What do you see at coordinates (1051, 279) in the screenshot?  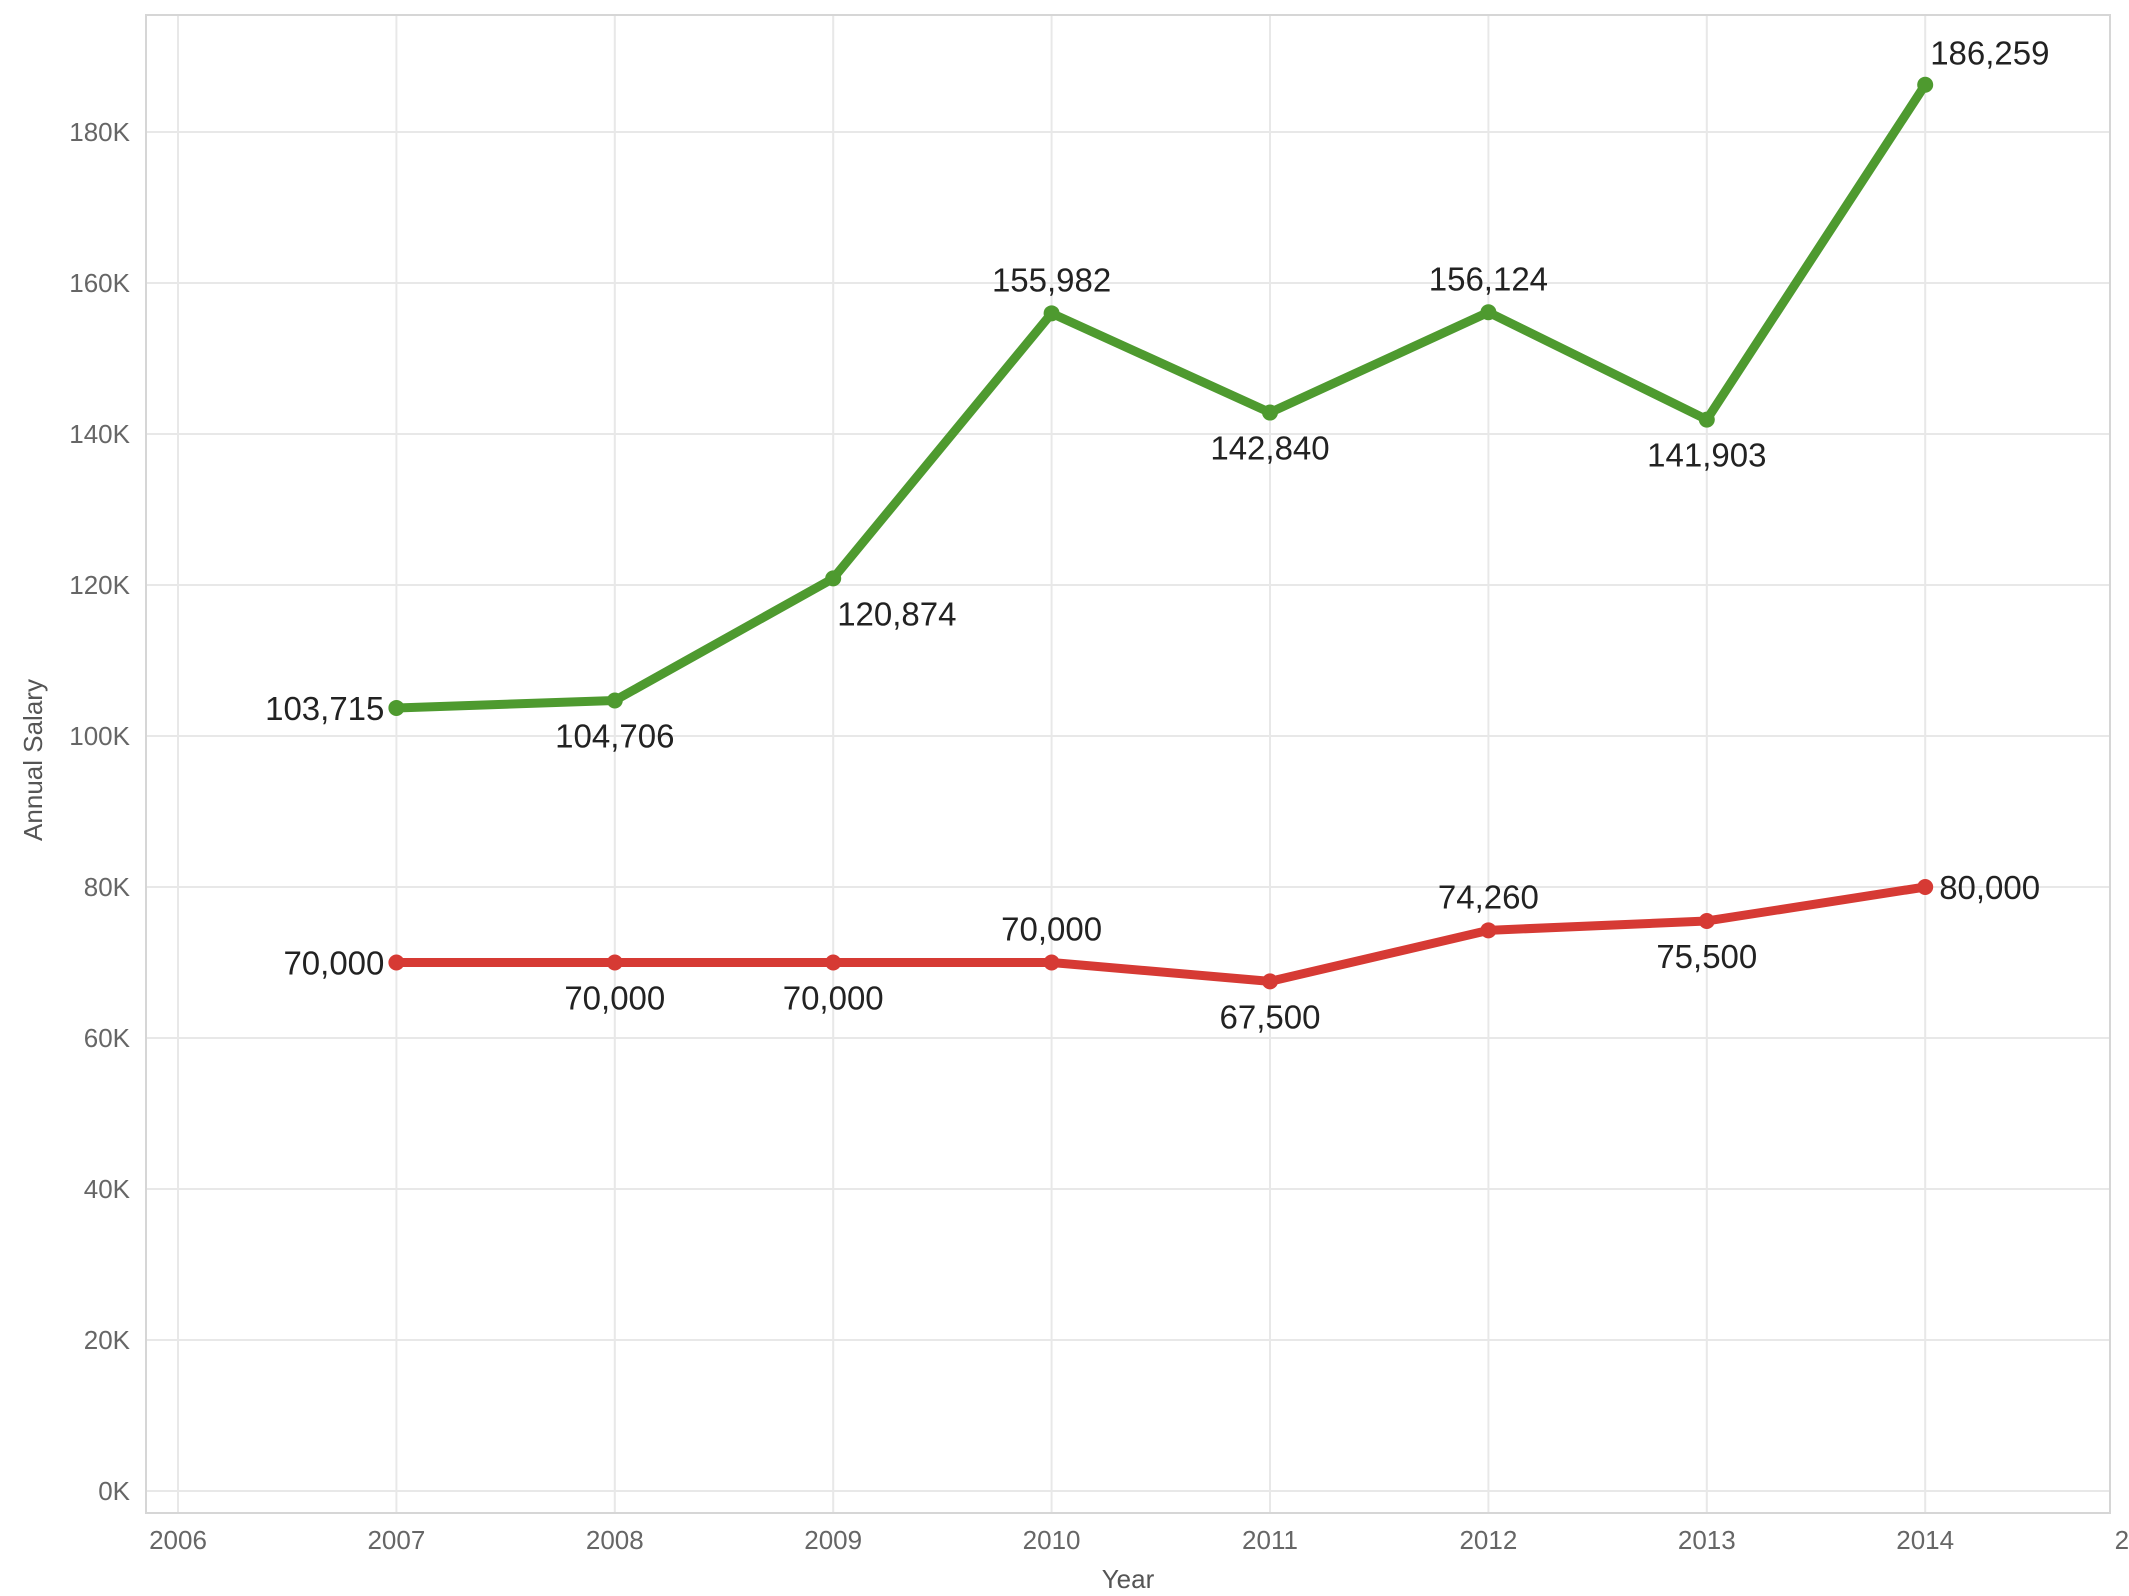 I see `series-0-data-label: 155,982` at bounding box center [1051, 279].